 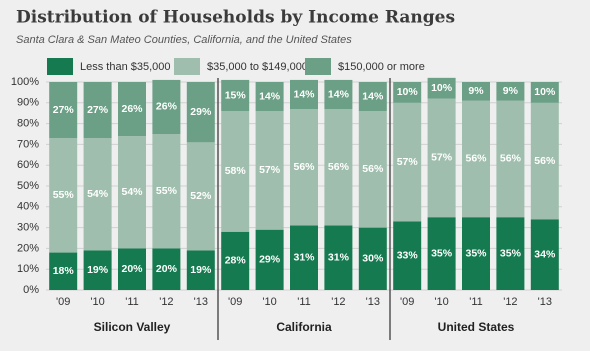 I want to click on legend-label: $35,000 to $149,000, so click(x=257, y=67).